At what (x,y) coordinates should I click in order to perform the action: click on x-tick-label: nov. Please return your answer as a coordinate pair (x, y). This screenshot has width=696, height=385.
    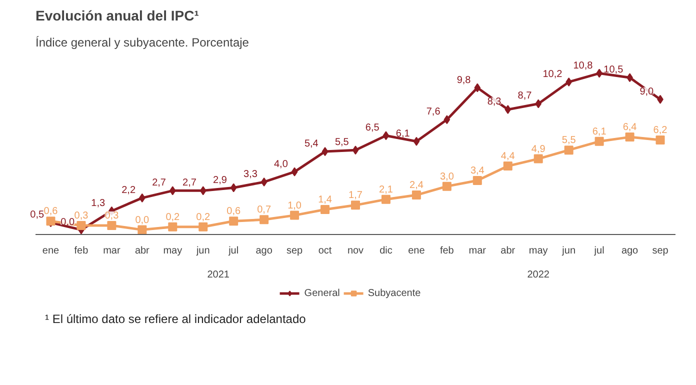
    Looking at the image, I should click on (355, 251).